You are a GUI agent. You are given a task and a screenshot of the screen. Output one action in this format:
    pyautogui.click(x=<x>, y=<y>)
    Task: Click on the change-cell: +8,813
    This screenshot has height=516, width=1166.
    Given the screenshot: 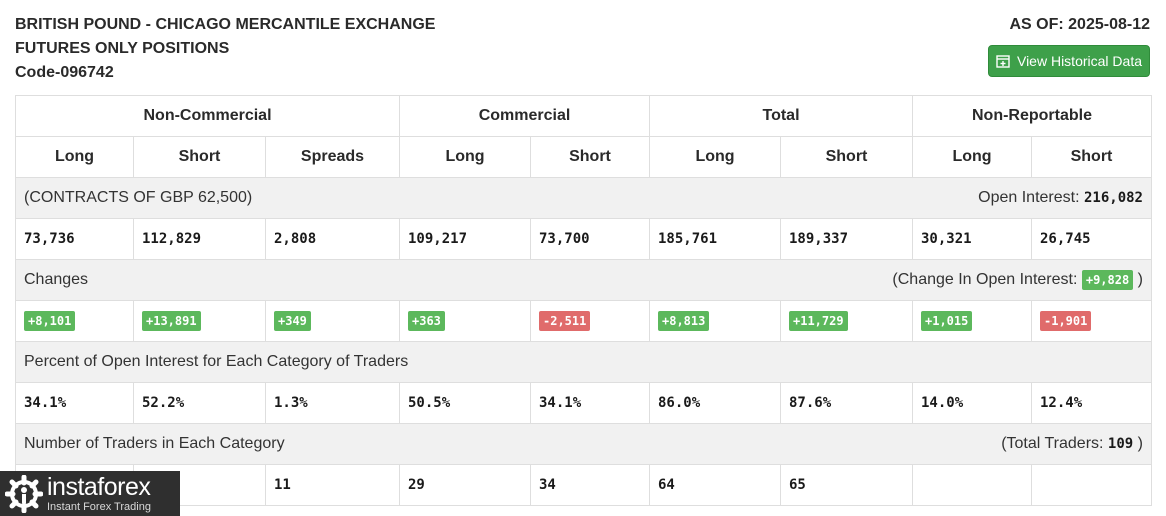 What is the action you would take?
    pyautogui.click(x=715, y=321)
    